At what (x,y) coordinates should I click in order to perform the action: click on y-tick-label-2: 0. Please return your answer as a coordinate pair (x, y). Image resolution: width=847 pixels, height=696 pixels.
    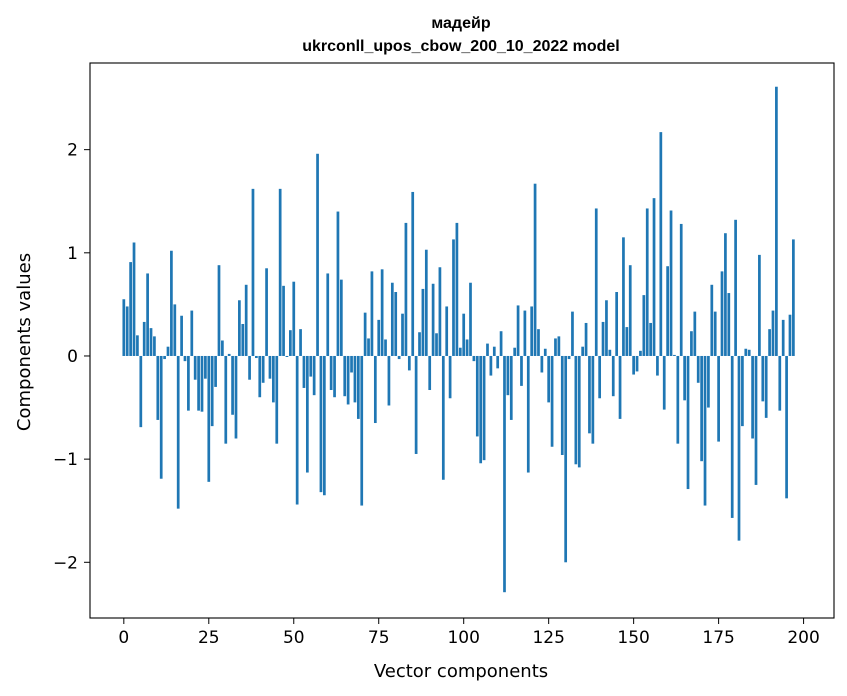
    Looking at the image, I should click on (72, 357).